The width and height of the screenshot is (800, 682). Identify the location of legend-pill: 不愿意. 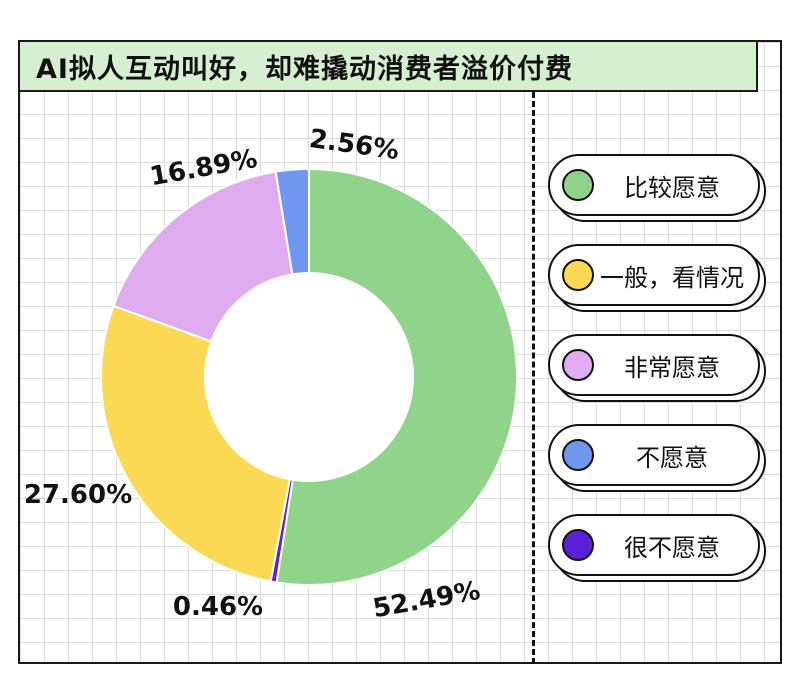
(654, 455).